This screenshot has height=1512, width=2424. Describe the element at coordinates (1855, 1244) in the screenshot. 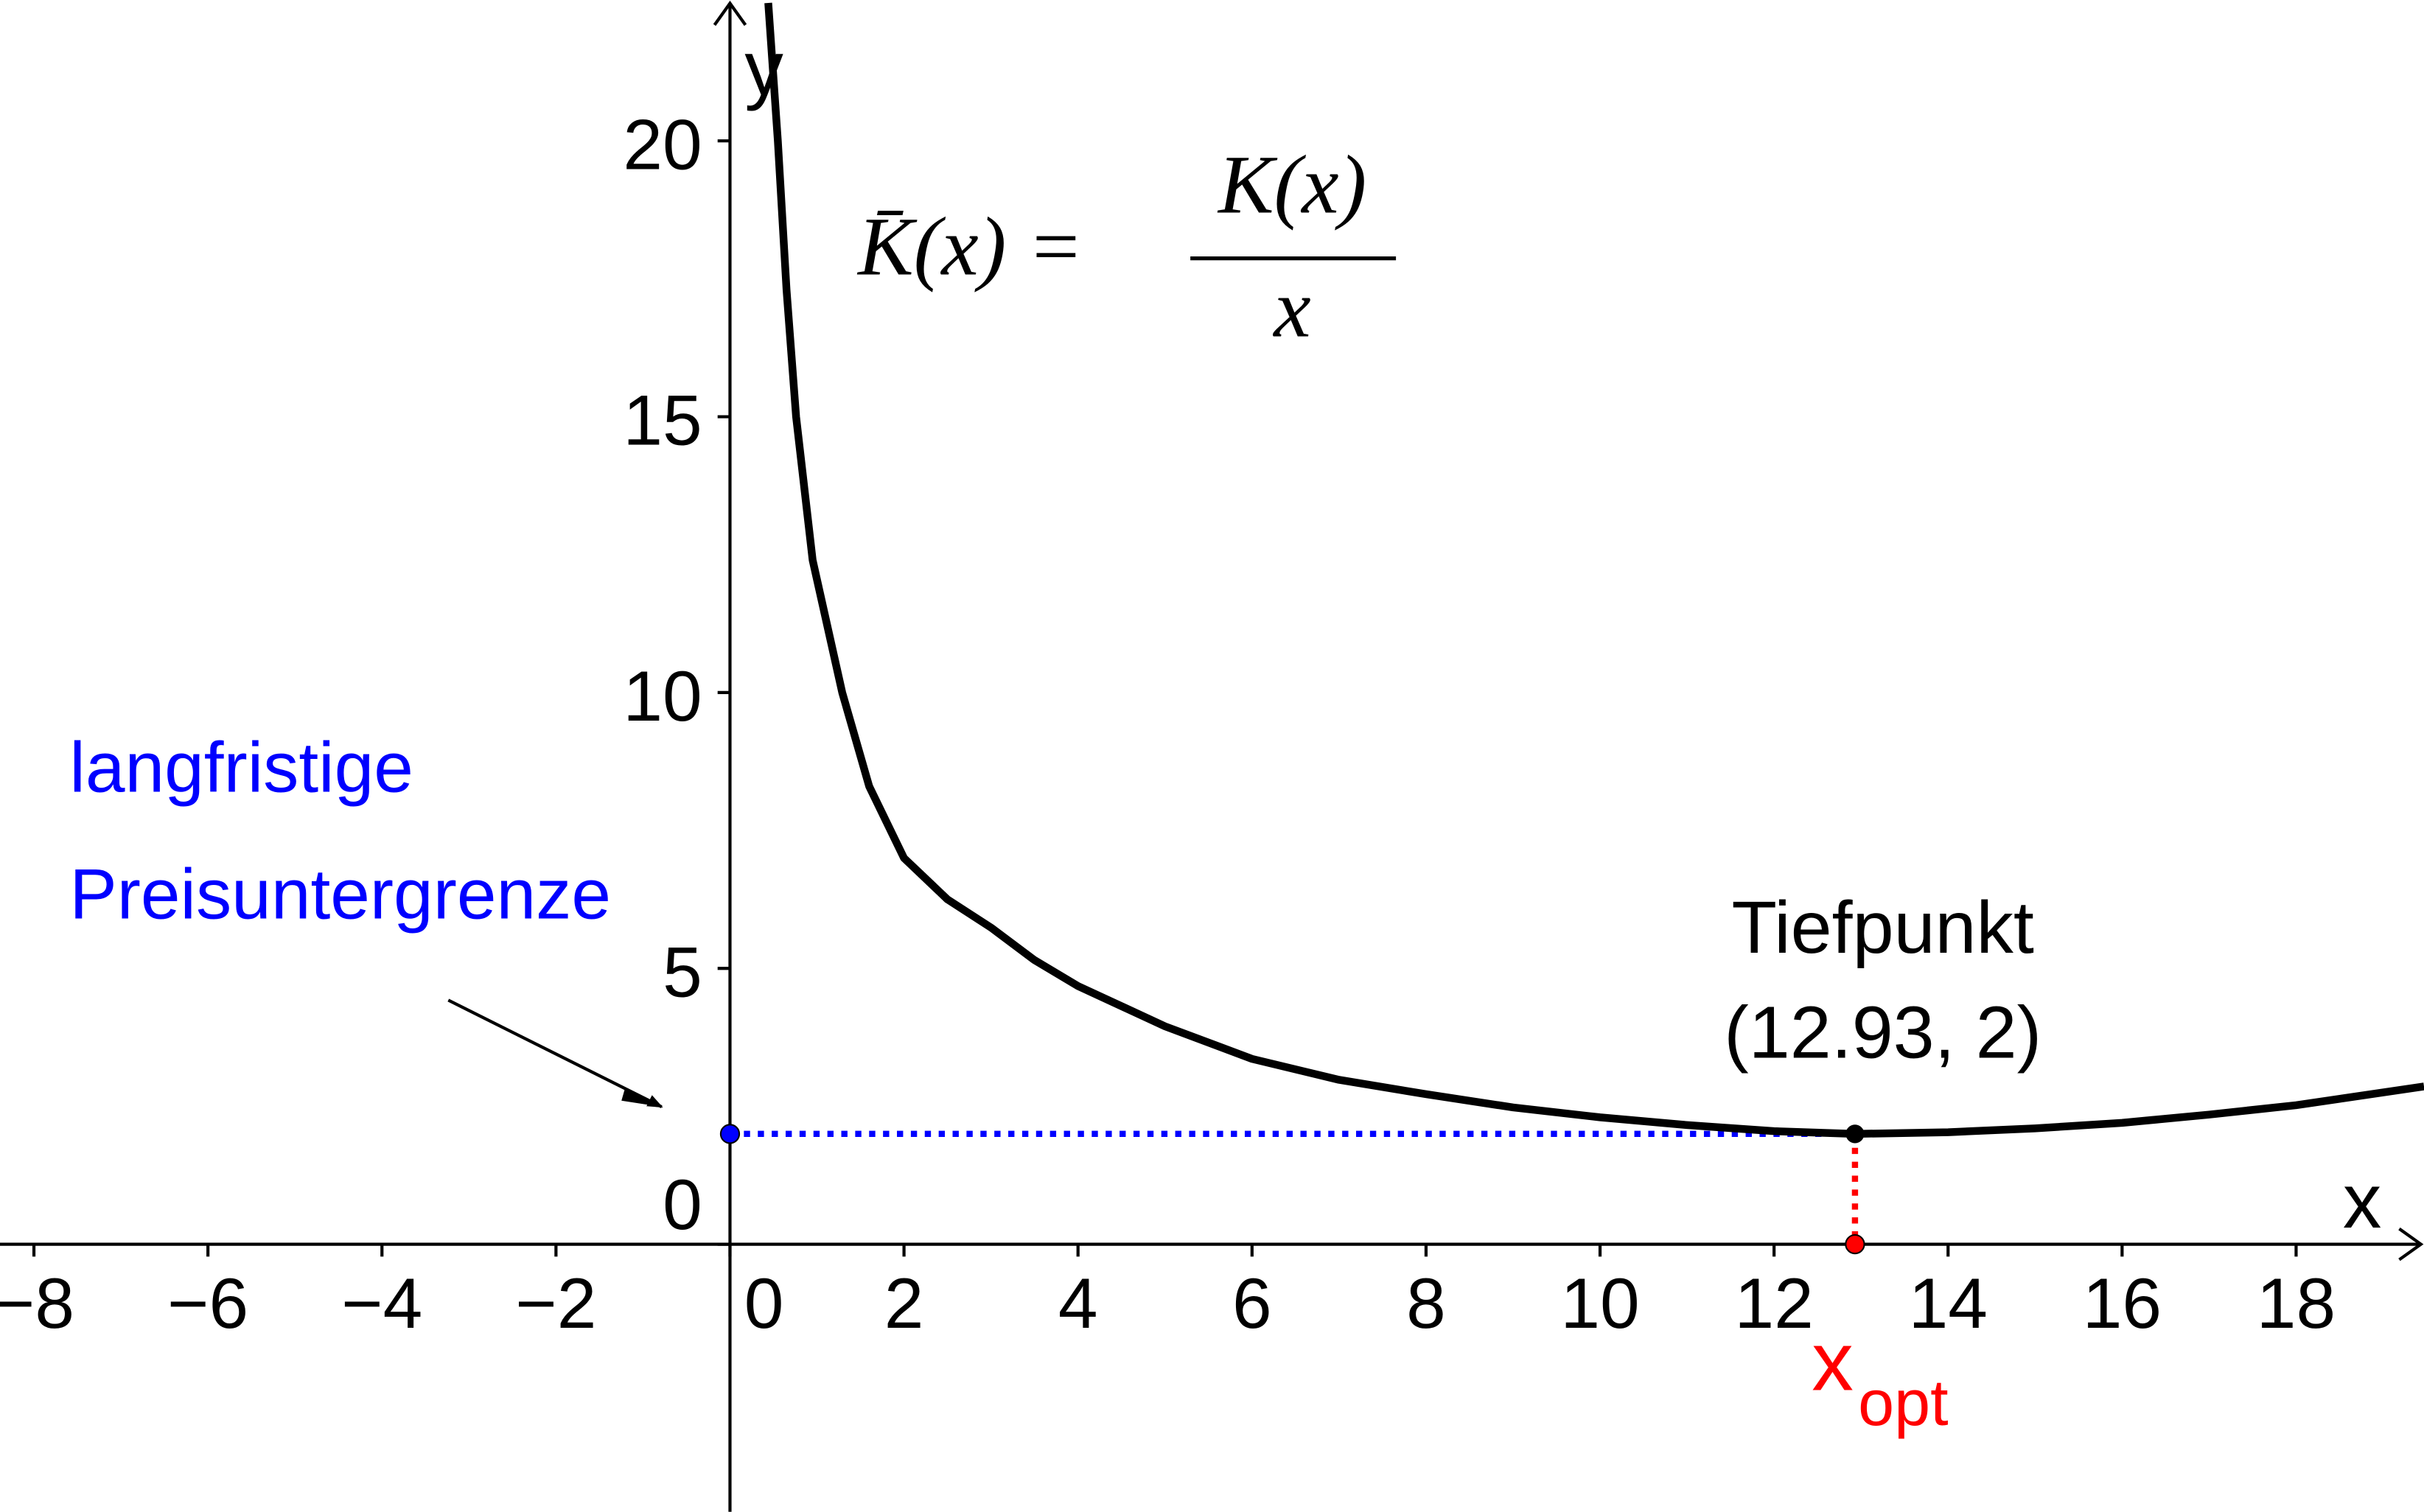

I see `x-opt-point` at that location.